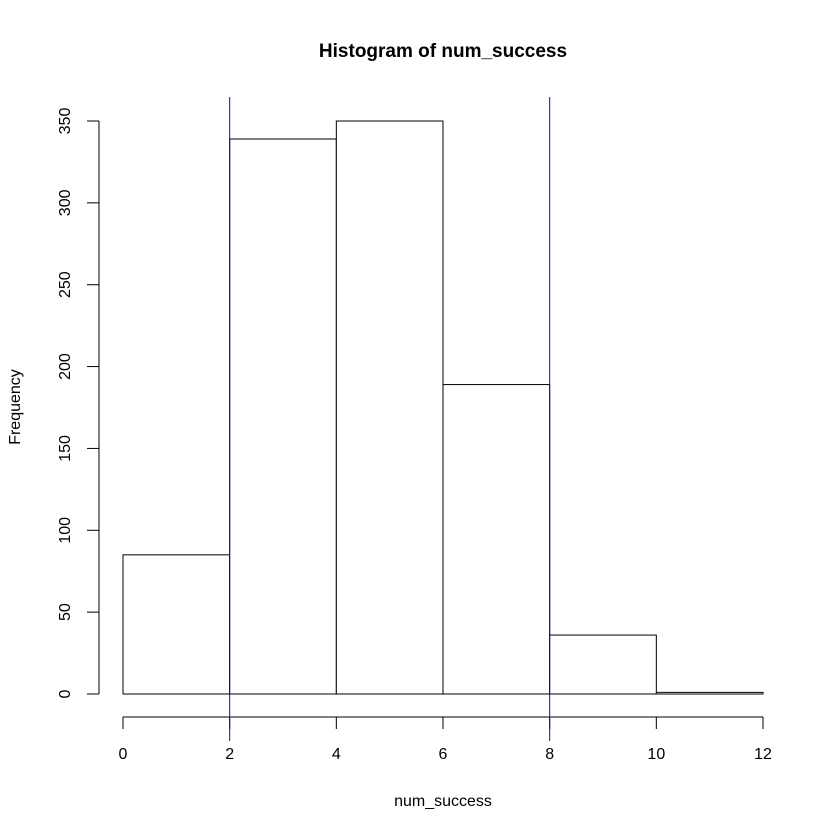  Describe the element at coordinates (65, 202) in the screenshot. I see `y-tick-label: 300` at that location.